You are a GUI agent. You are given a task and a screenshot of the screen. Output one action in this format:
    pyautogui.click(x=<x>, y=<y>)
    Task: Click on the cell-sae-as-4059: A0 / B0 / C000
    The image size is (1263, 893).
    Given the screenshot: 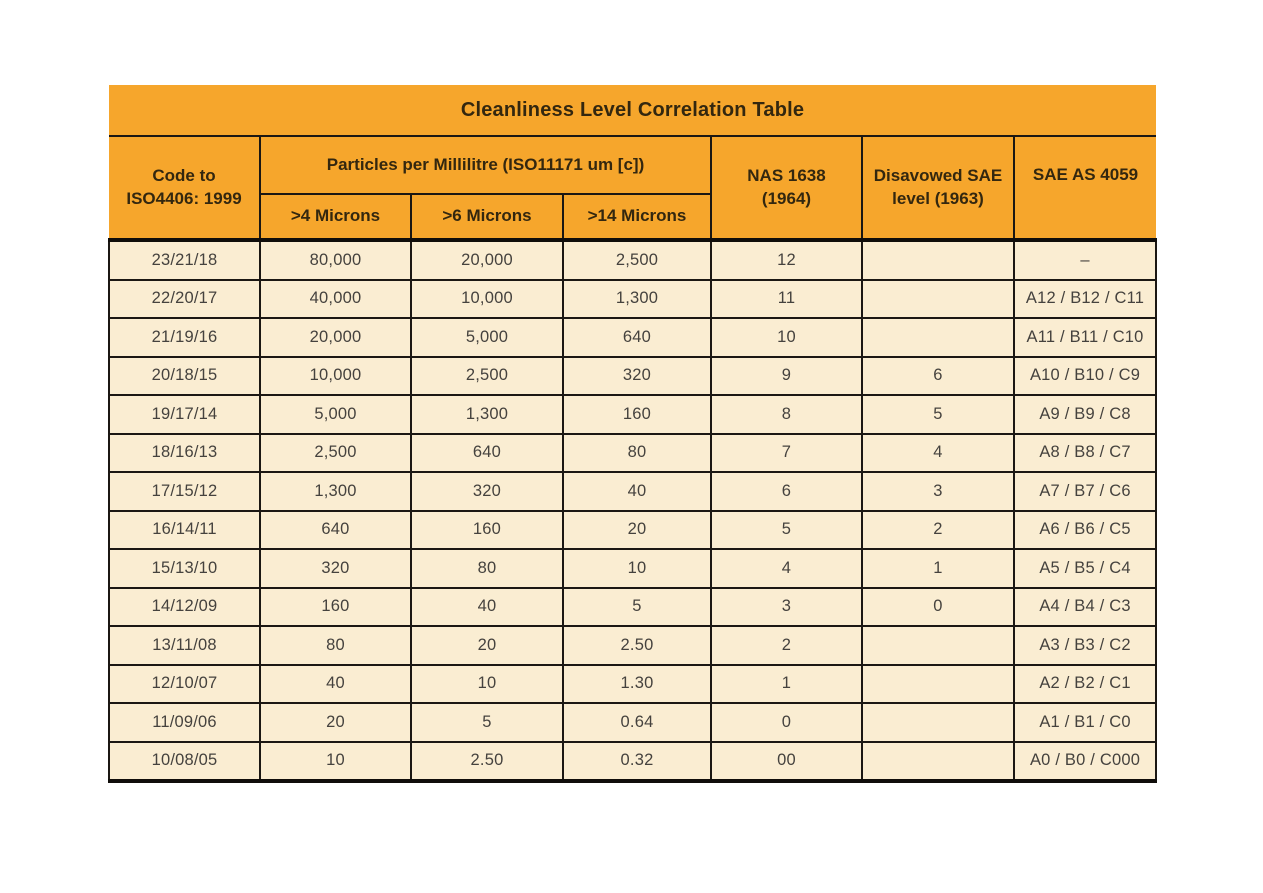 What is the action you would take?
    pyautogui.click(x=1085, y=761)
    